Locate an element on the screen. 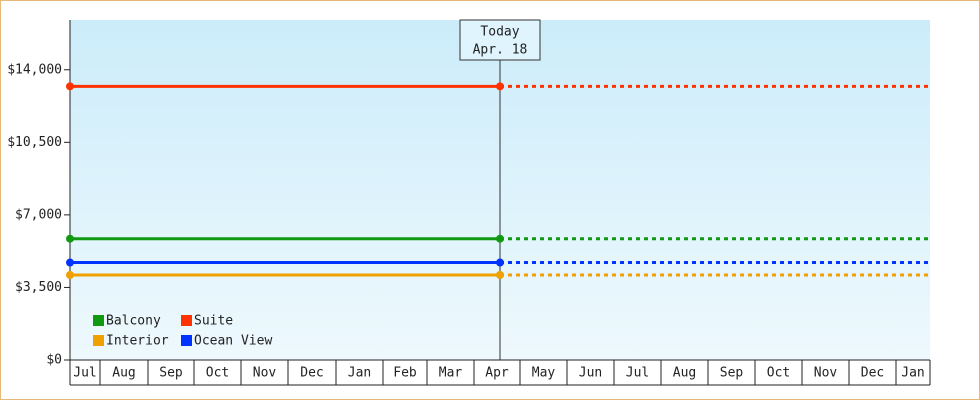  y-tick-label: $10,500 is located at coordinates (34, 142).